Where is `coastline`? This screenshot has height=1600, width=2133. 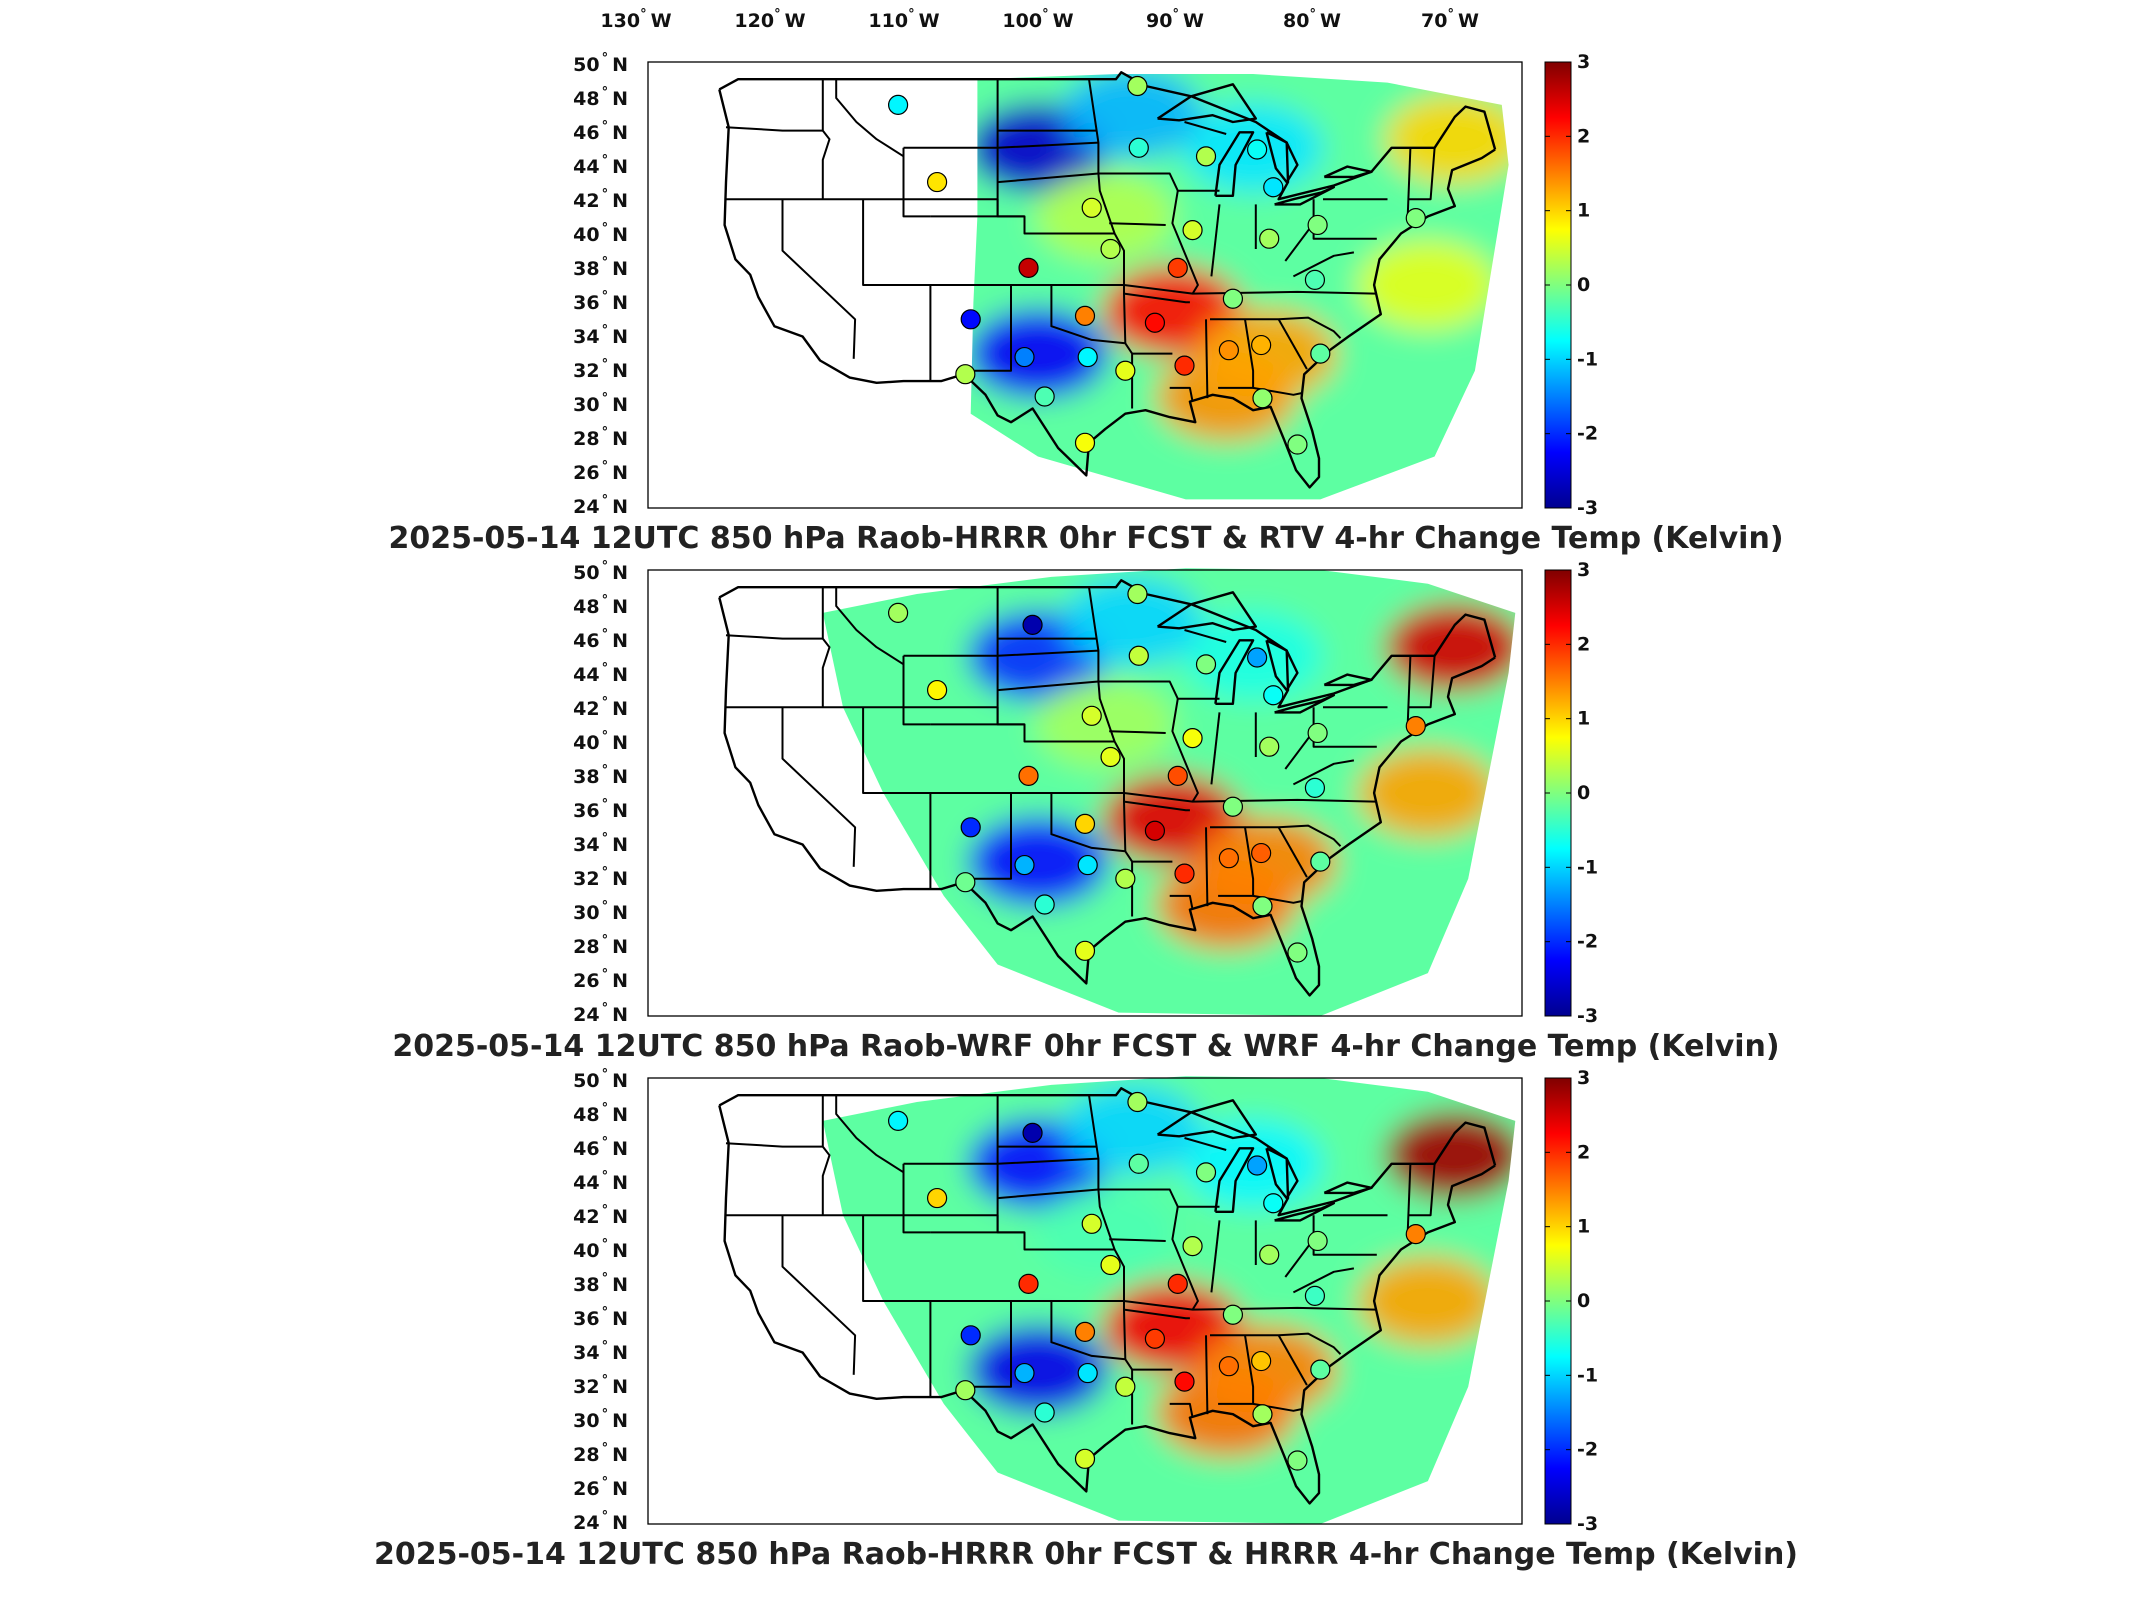 coastline is located at coordinates (1107, 1305).